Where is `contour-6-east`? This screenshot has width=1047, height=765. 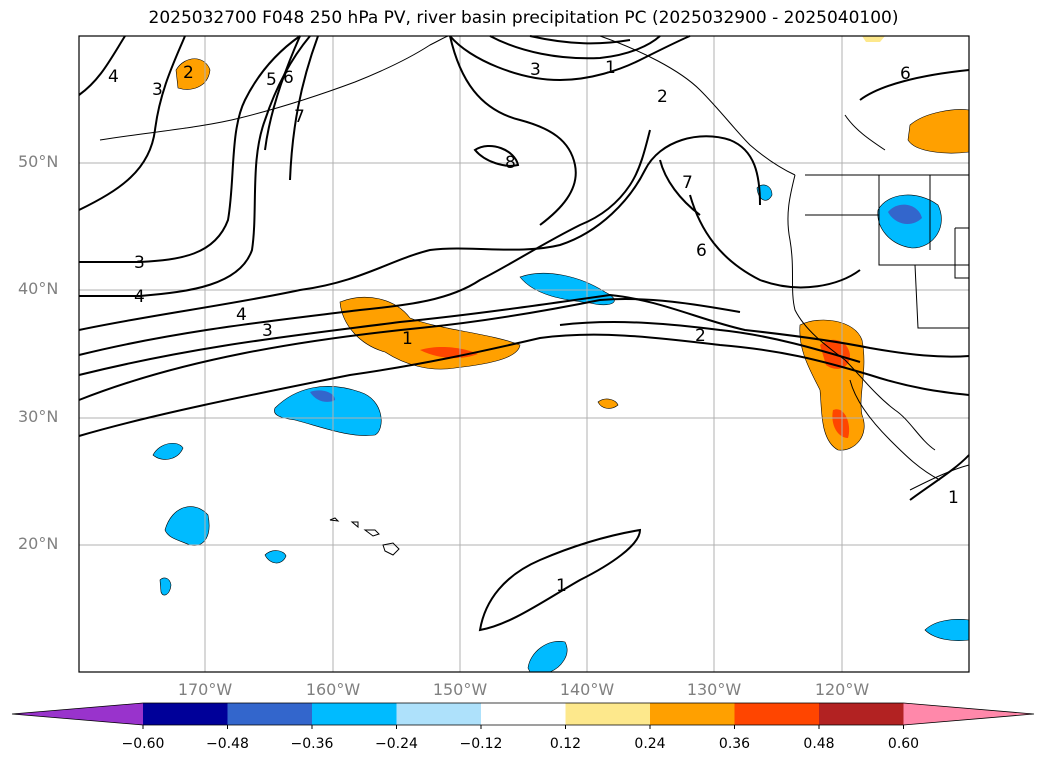 contour-6-east is located at coordinates (775, 241).